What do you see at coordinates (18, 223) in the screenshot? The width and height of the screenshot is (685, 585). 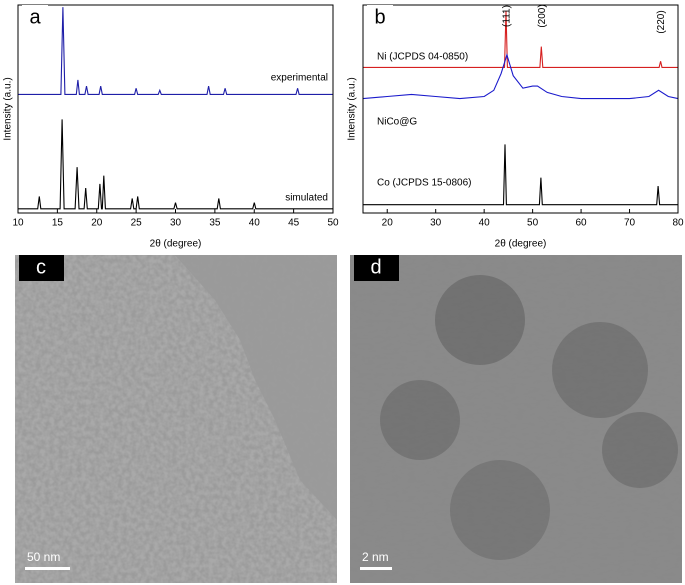 I see `x-tick-label: 10` at bounding box center [18, 223].